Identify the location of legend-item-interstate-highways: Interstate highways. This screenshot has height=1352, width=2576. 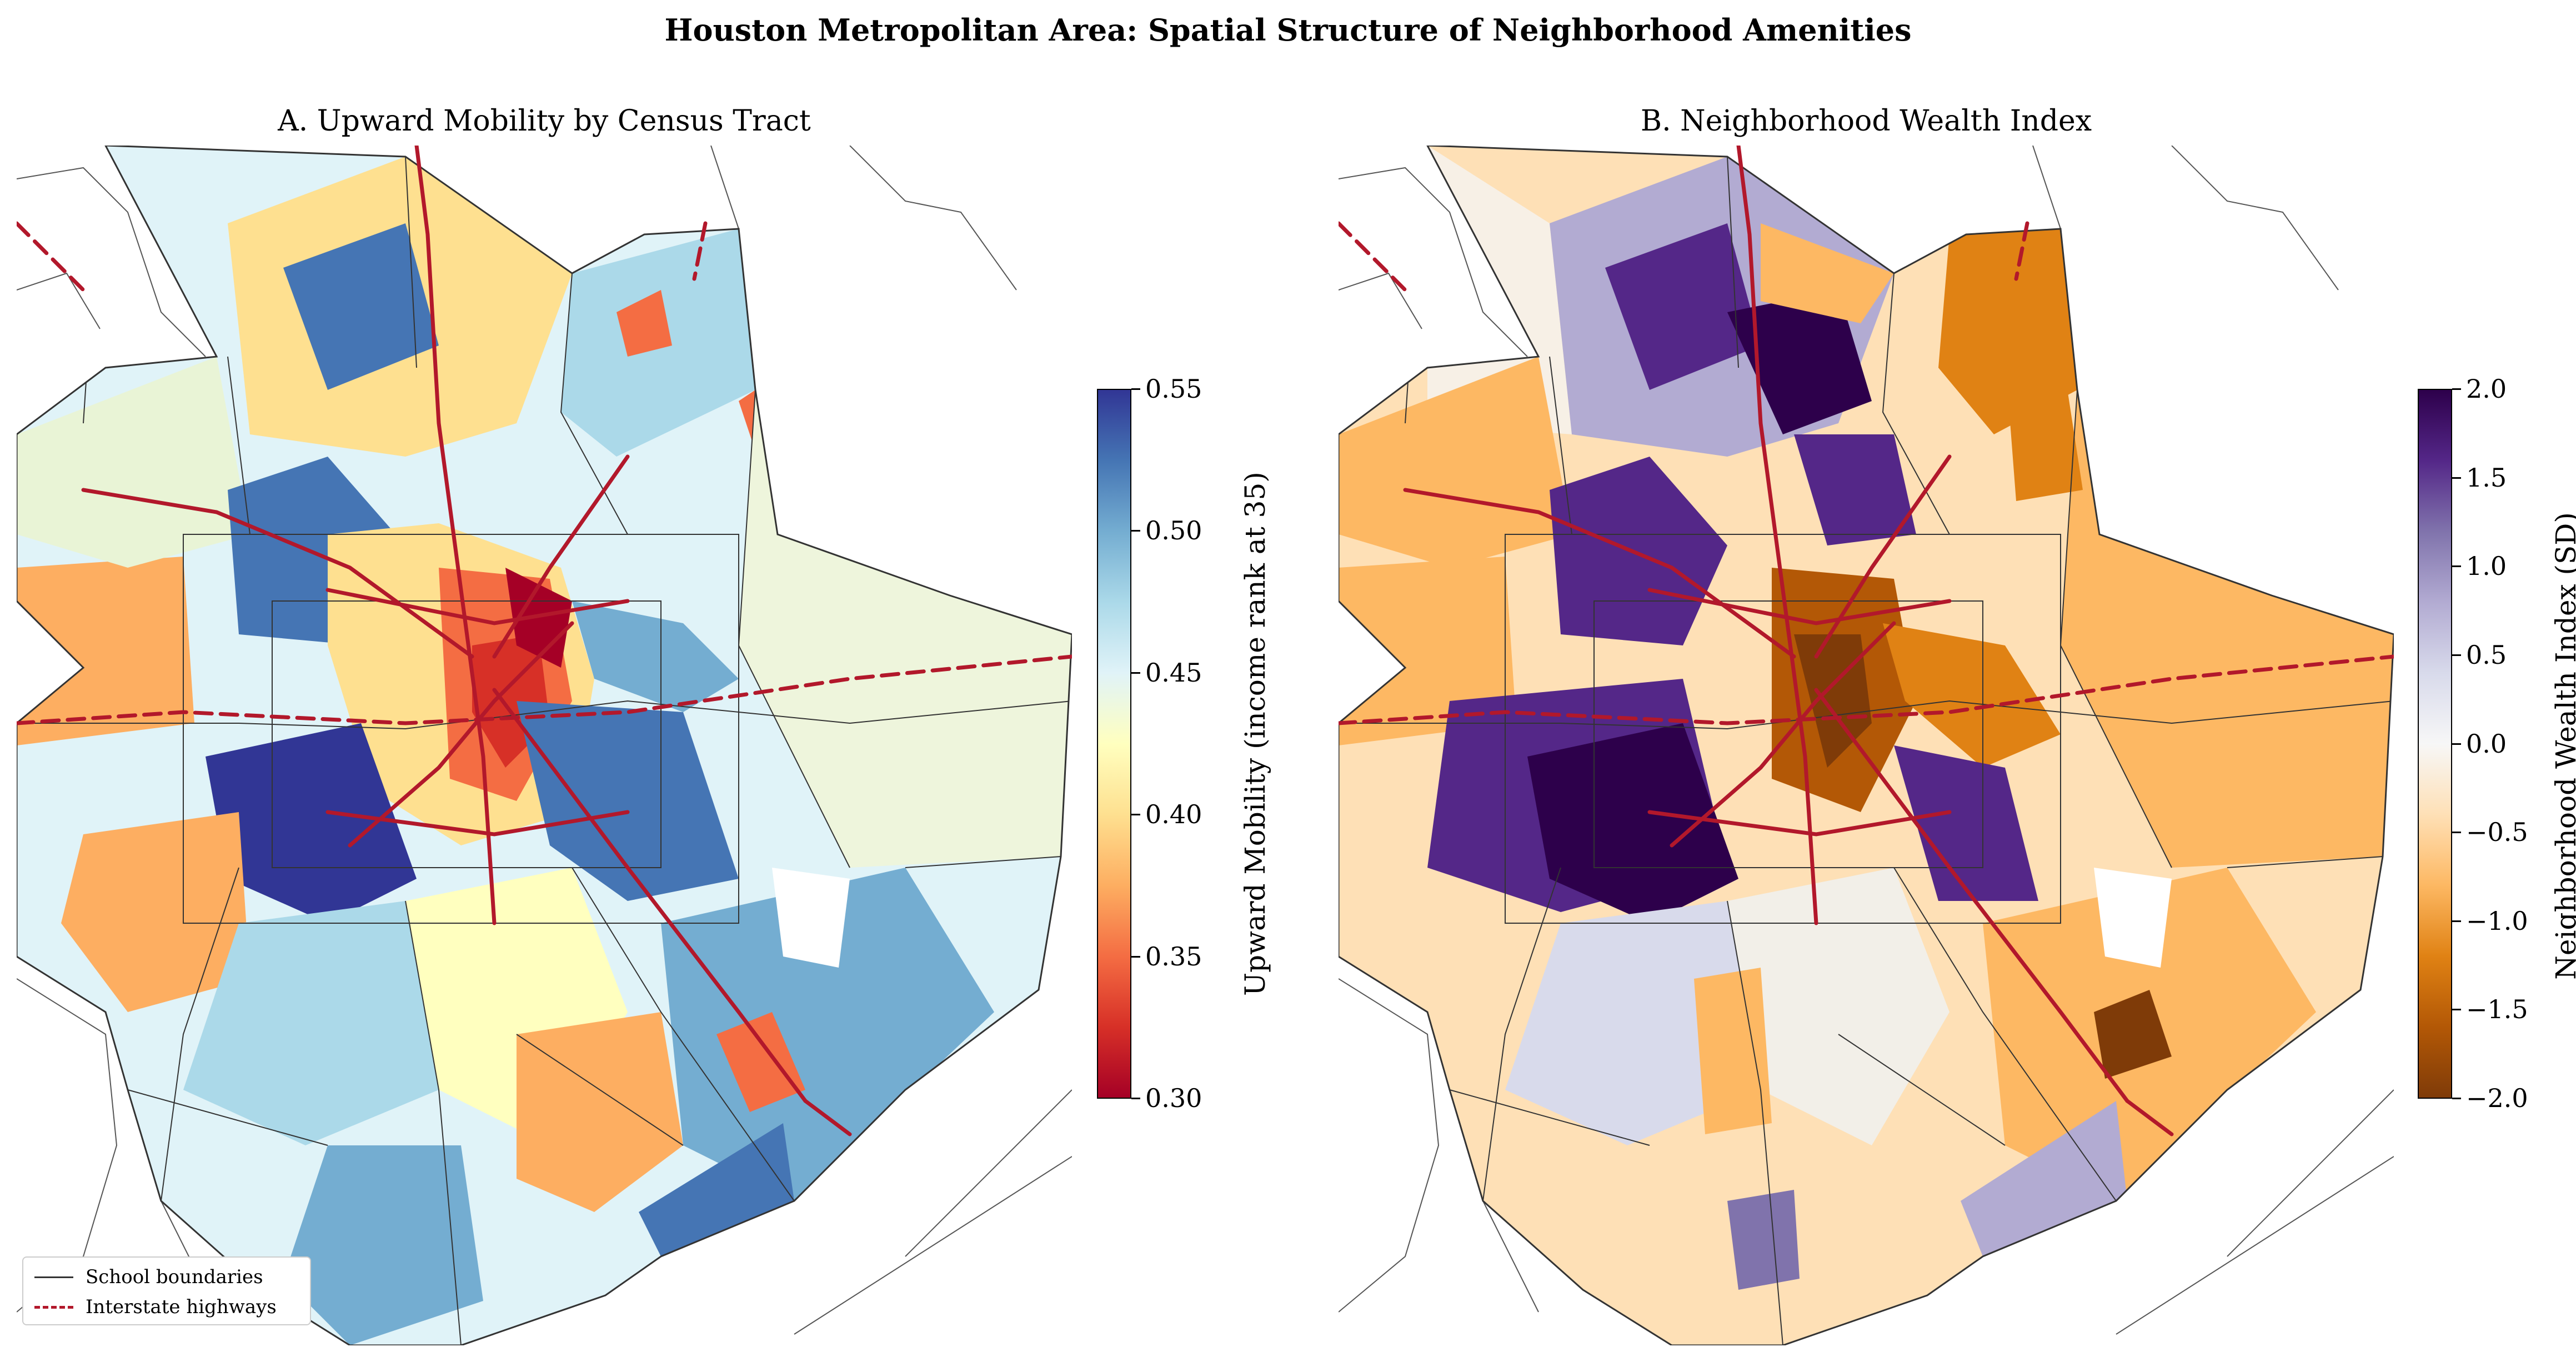
(156, 1307).